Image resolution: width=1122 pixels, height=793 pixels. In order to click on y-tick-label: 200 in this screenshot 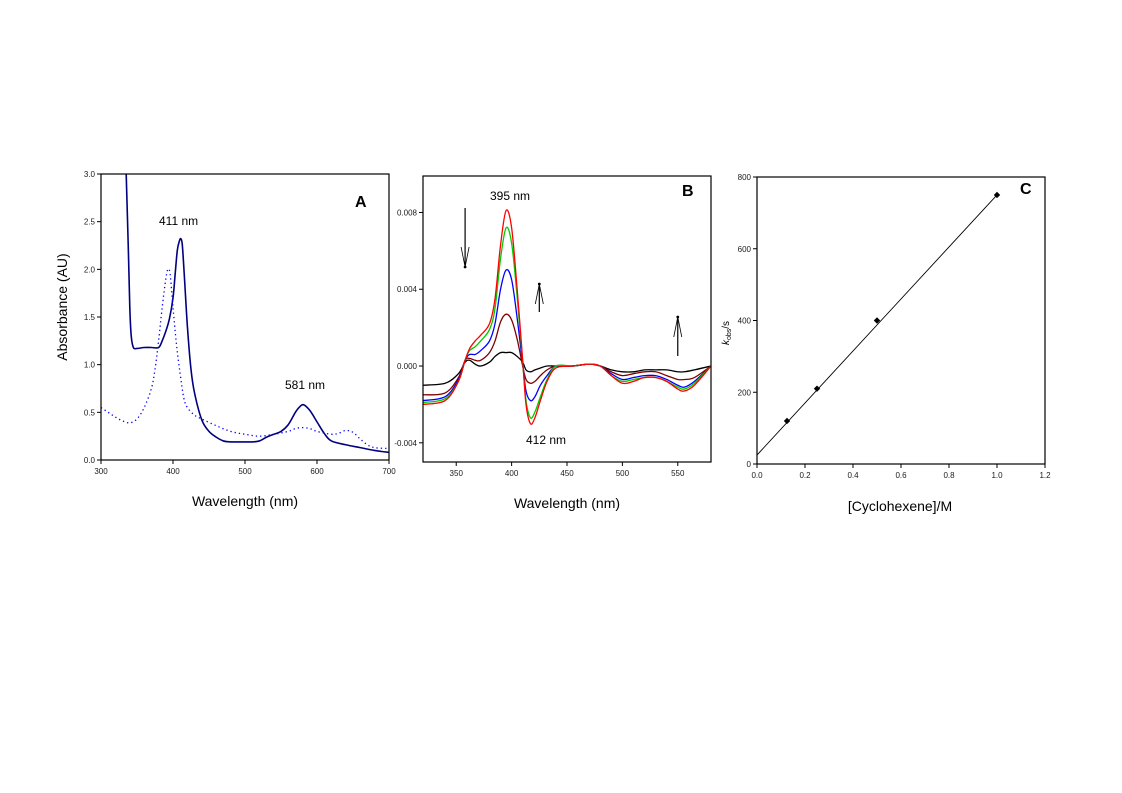, I will do `click(745, 392)`.